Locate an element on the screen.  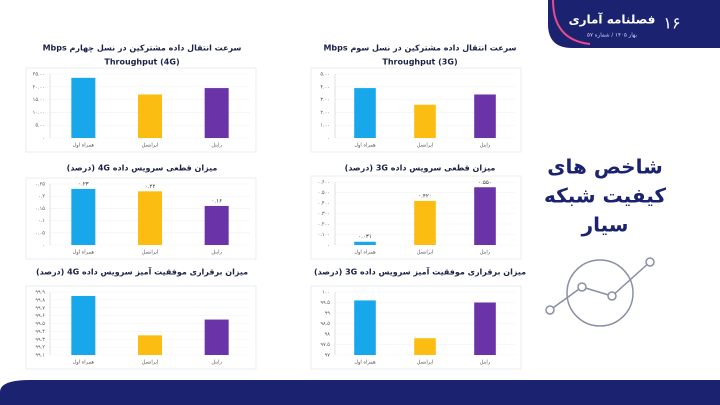
y-tick-label: ۰.۵۰۰ is located at coordinates (324, 193).